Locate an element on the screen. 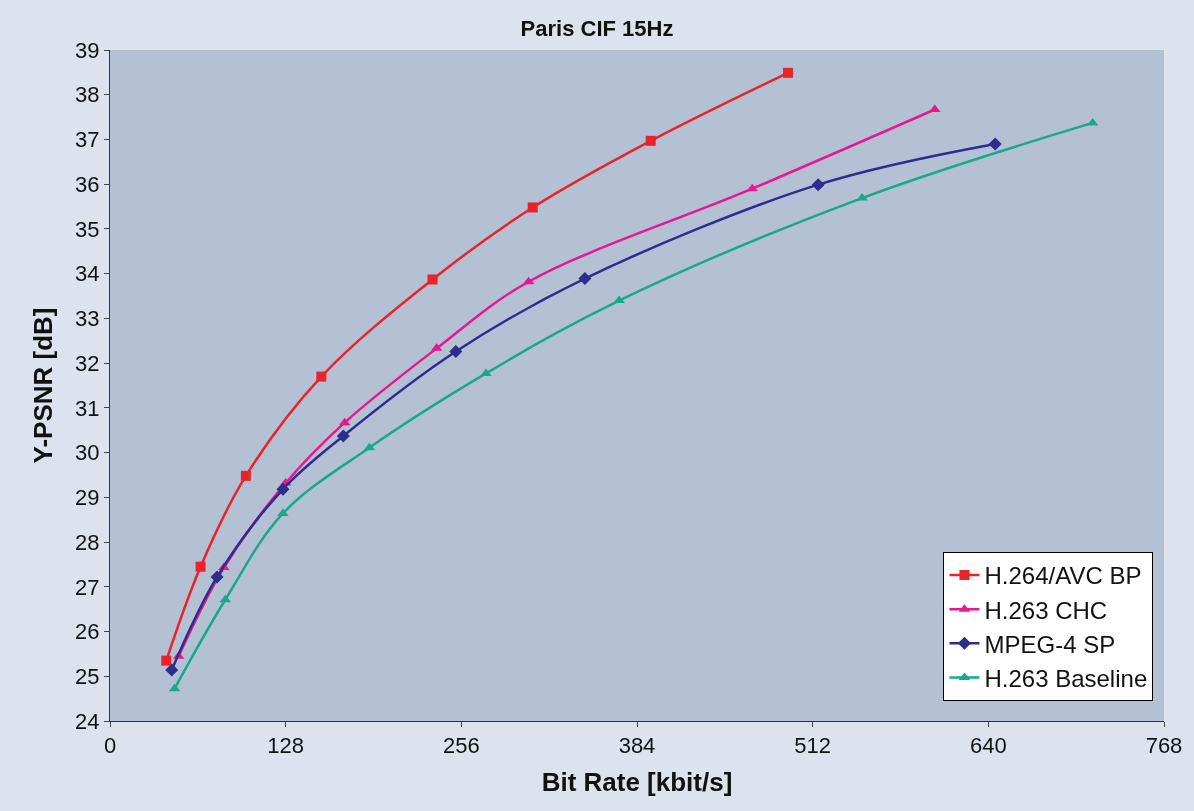 Image resolution: width=1194 pixels, height=811 pixels. y-tick-label: 29 is located at coordinates (87, 498).